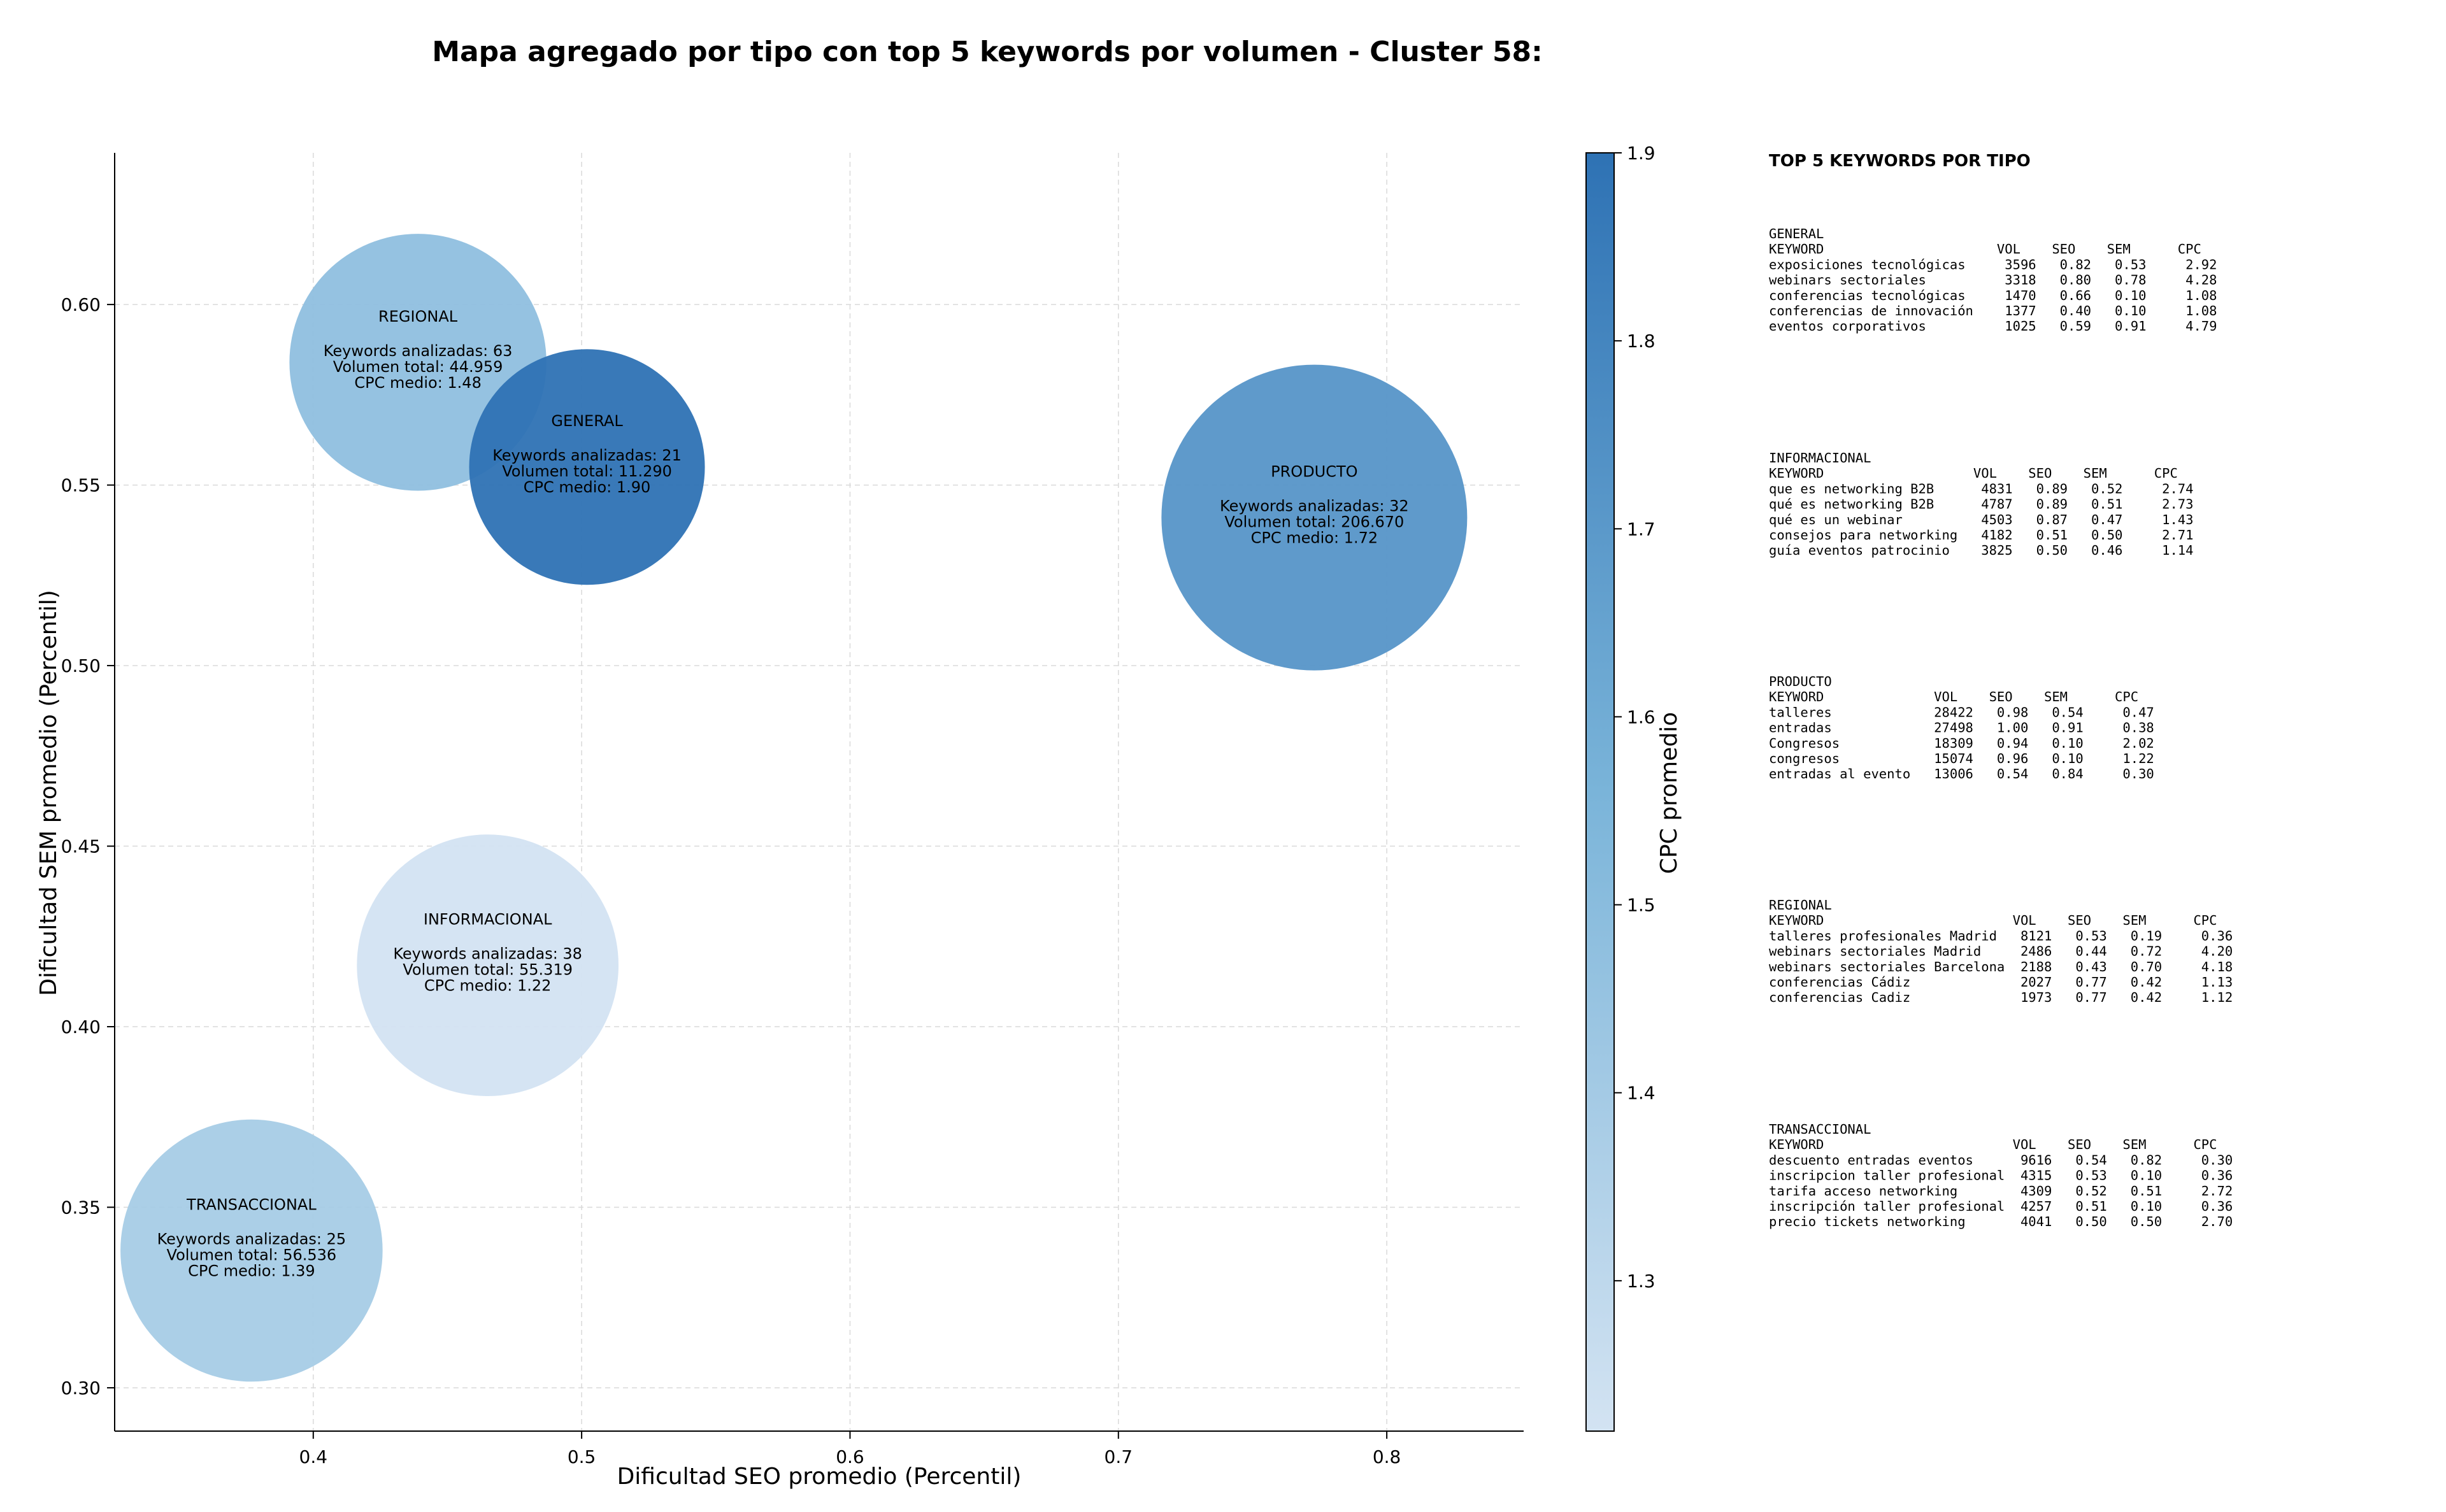 The width and height of the screenshot is (2446, 1512). Describe the element at coordinates (418, 351) in the screenshot. I see `bubble-label: Keywords analizadas: 63` at that location.